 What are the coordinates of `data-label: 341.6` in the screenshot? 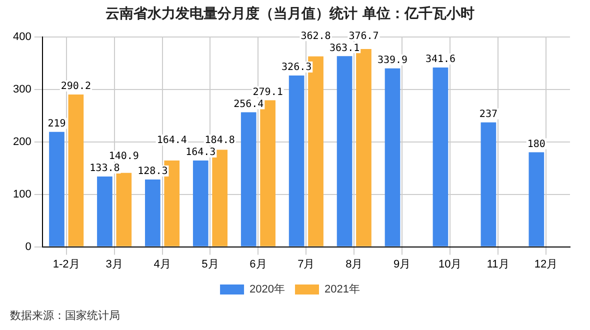 It's located at (440, 60).